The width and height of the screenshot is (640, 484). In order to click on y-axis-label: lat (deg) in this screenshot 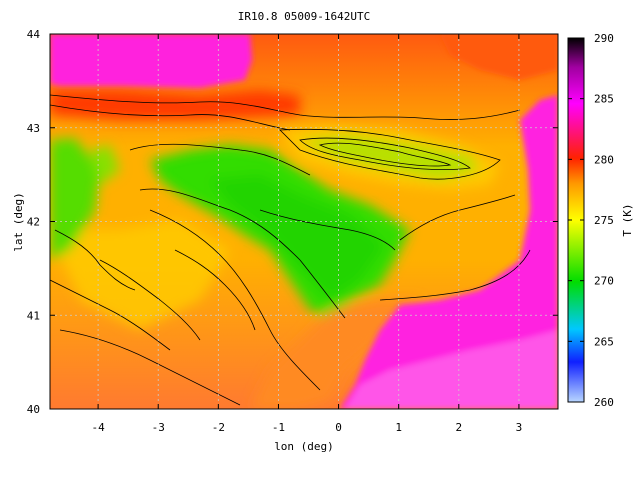, I will do `click(18, 222)`.